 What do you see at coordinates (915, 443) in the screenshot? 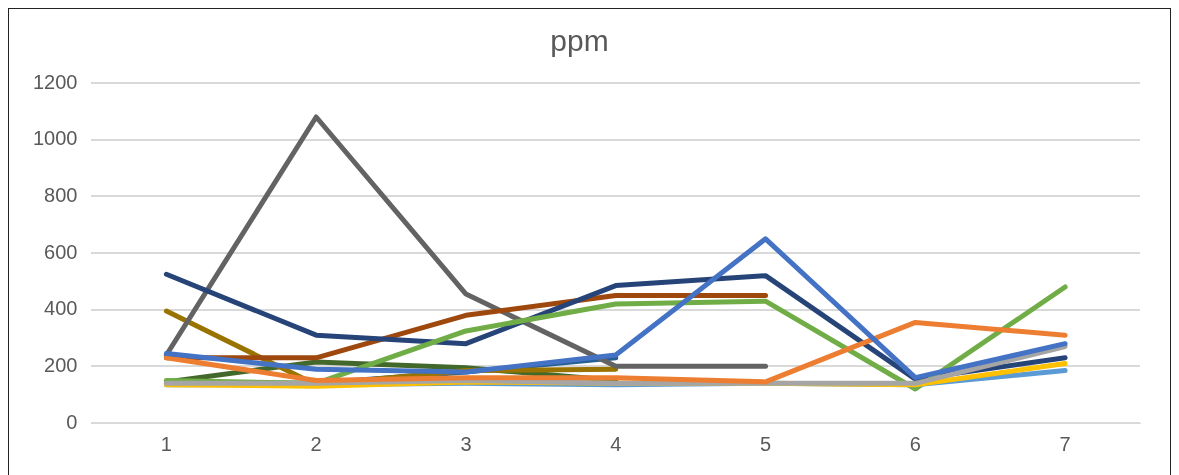
I see `x-tick-label: 6` at bounding box center [915, 443].